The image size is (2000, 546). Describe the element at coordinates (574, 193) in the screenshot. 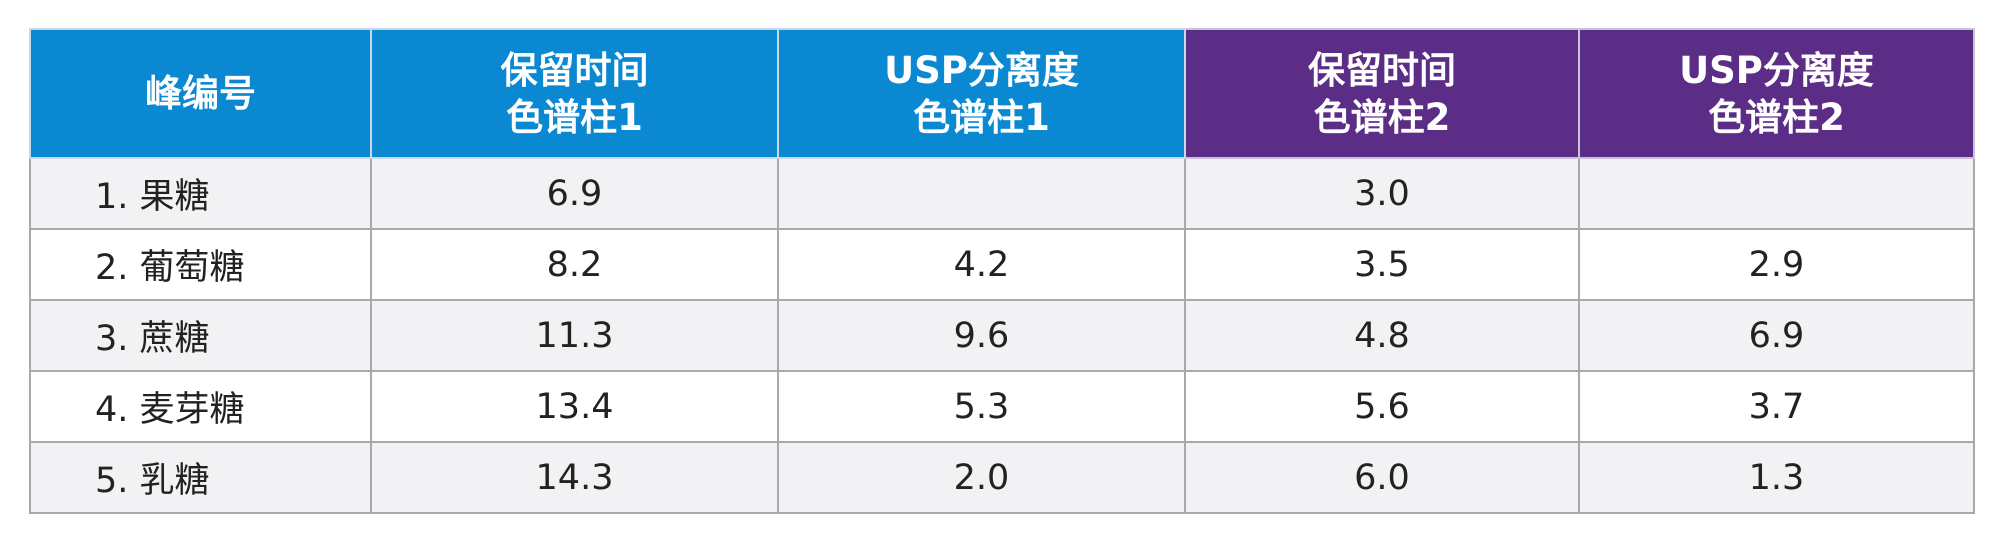

I see `retention-time-col1-cell: 6.9` at that location.